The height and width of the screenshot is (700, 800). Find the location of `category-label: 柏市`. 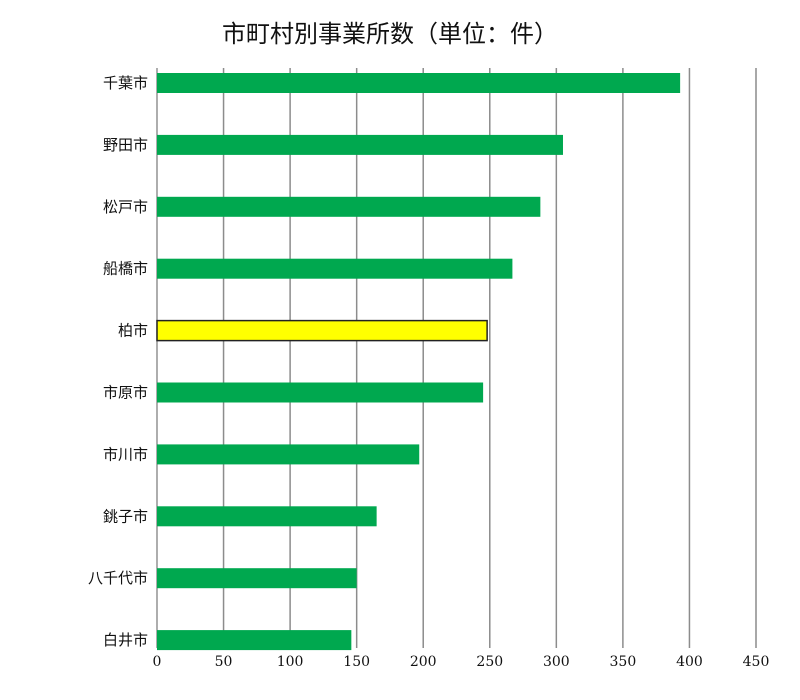

category-label: 柏市 is located at coordinates (133, 331).